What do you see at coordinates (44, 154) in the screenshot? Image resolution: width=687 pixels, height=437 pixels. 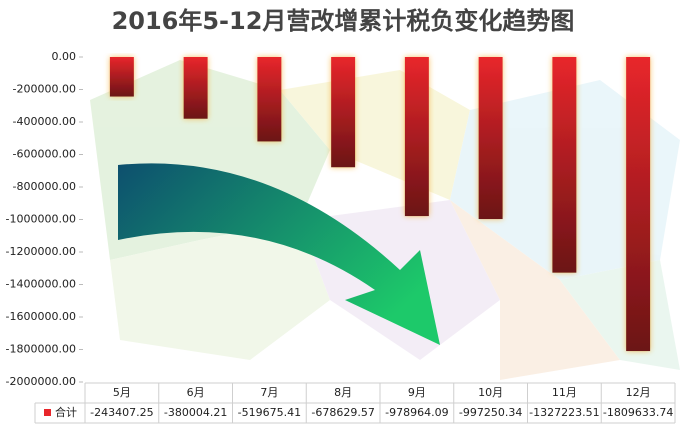 I see `y-tick-label: -600000.00` at bounding box center [44, 154].